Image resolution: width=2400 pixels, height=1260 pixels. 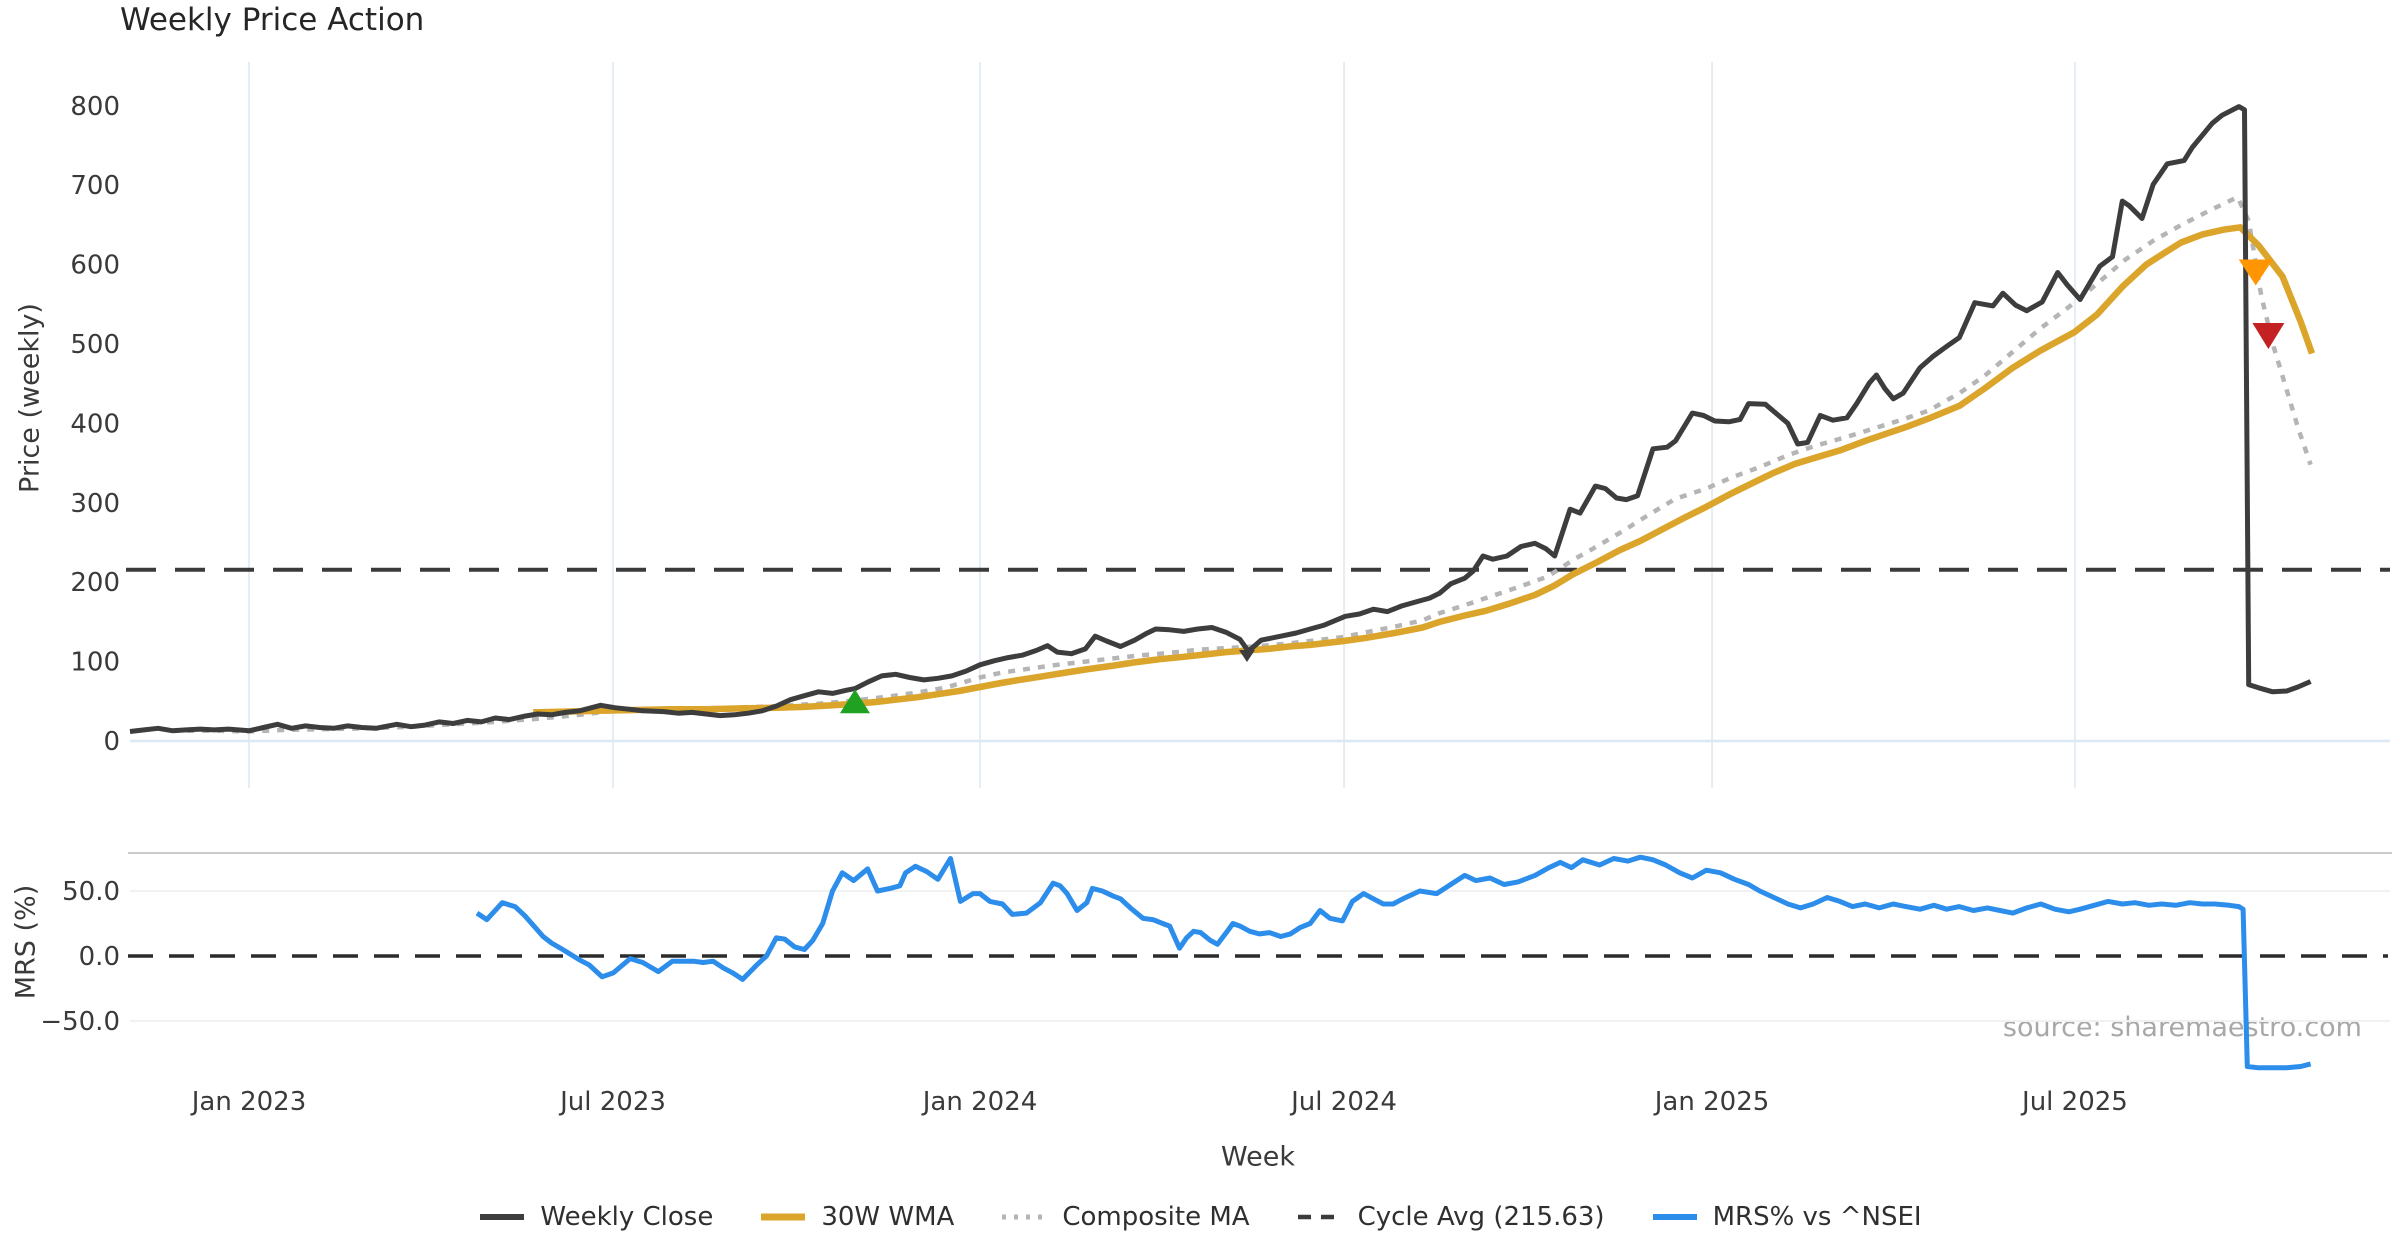 I want to click on x-tick-label: Jul 2025, so click(x=2074, y=1102).